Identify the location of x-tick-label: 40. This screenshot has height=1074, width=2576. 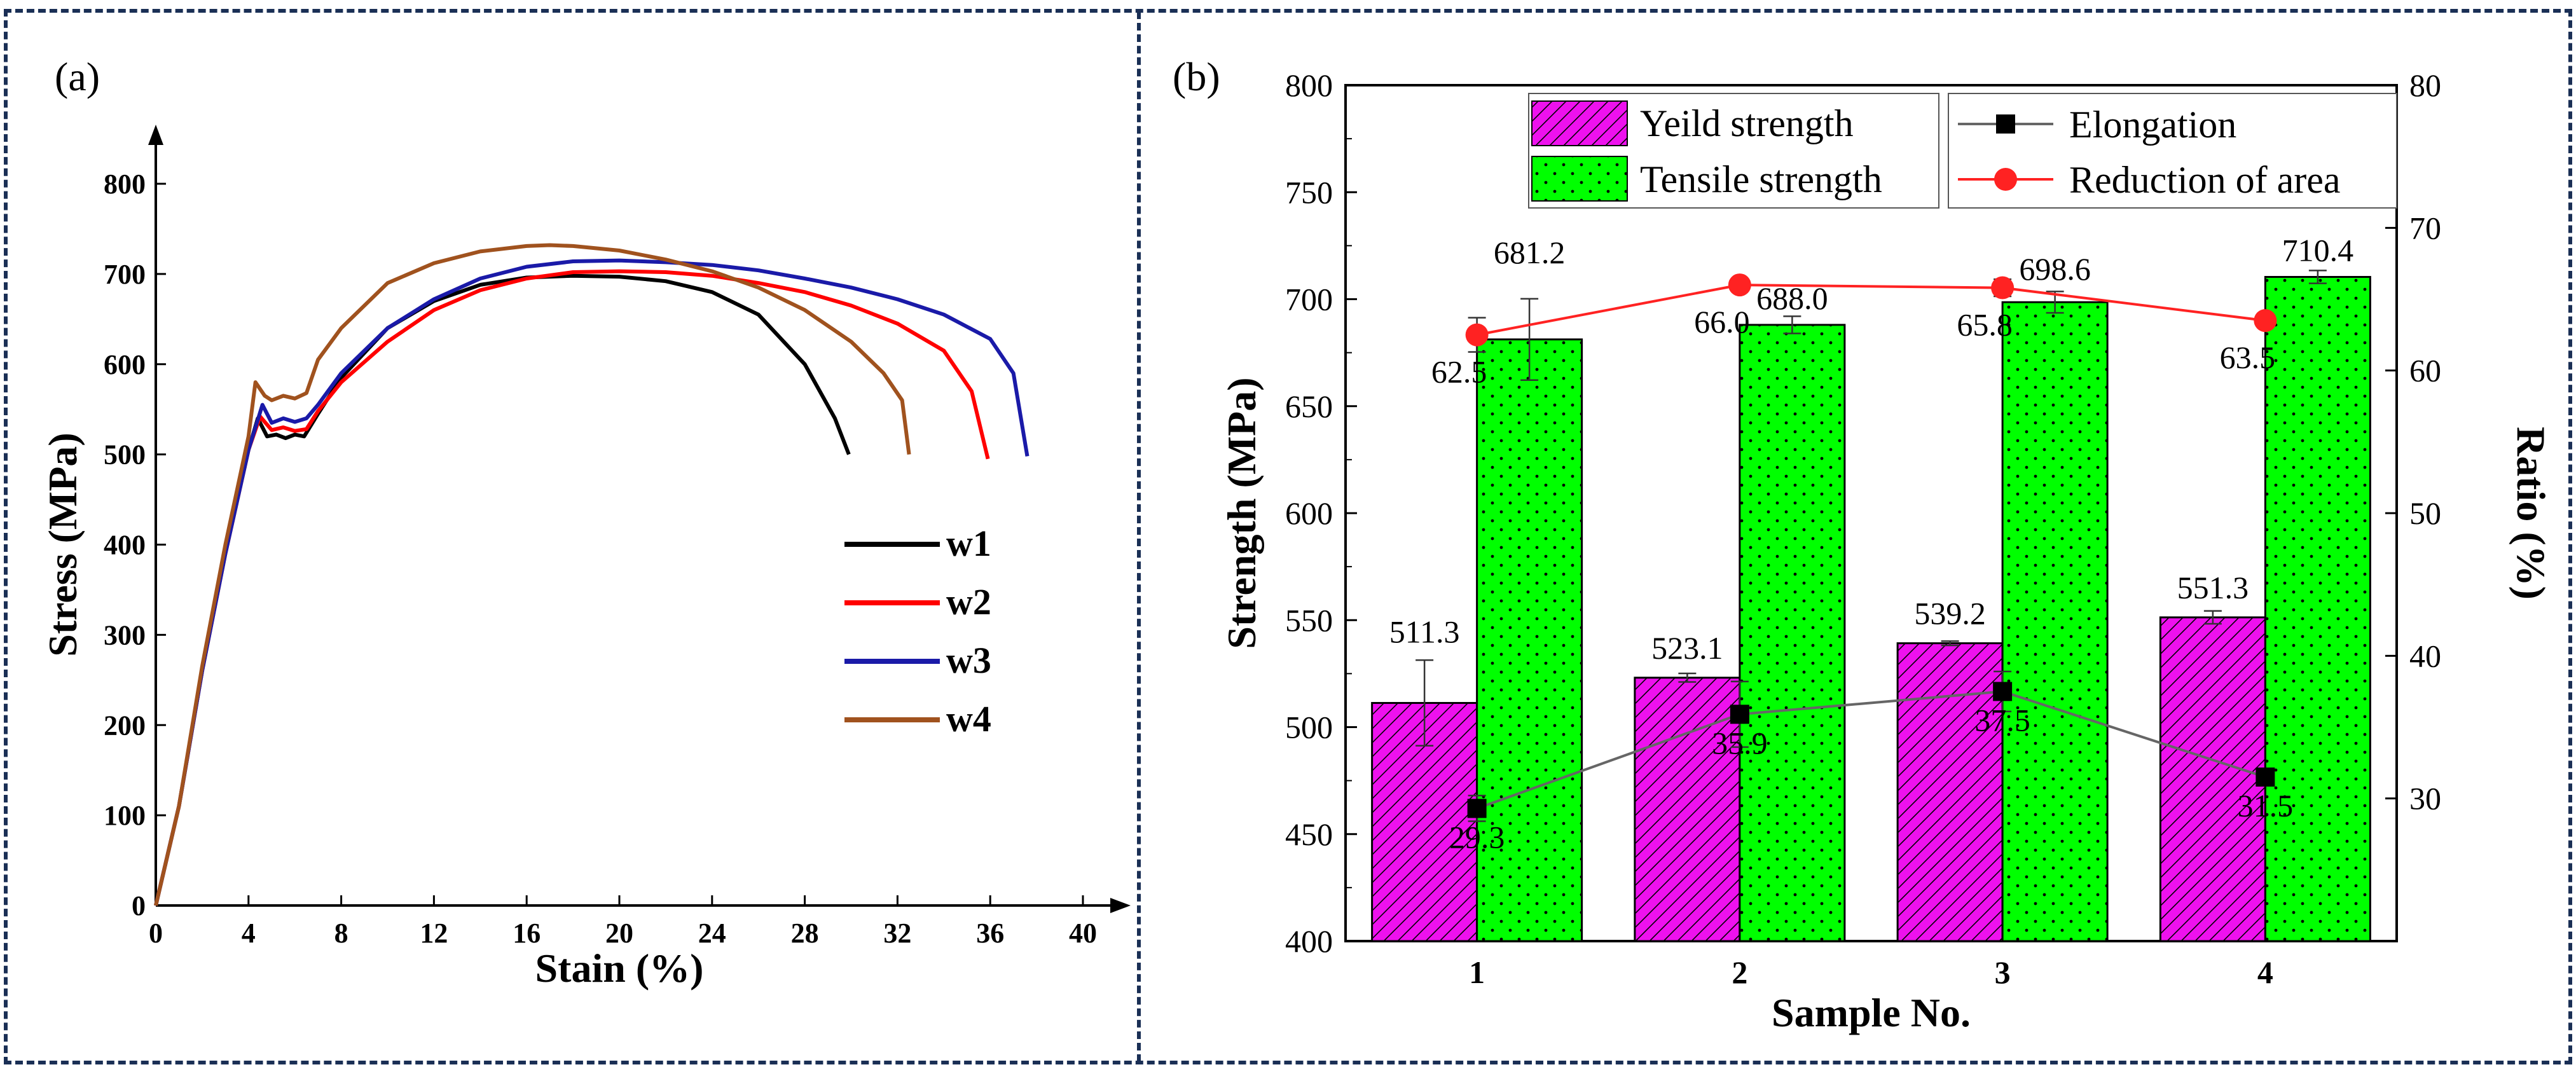
(1083, 933).